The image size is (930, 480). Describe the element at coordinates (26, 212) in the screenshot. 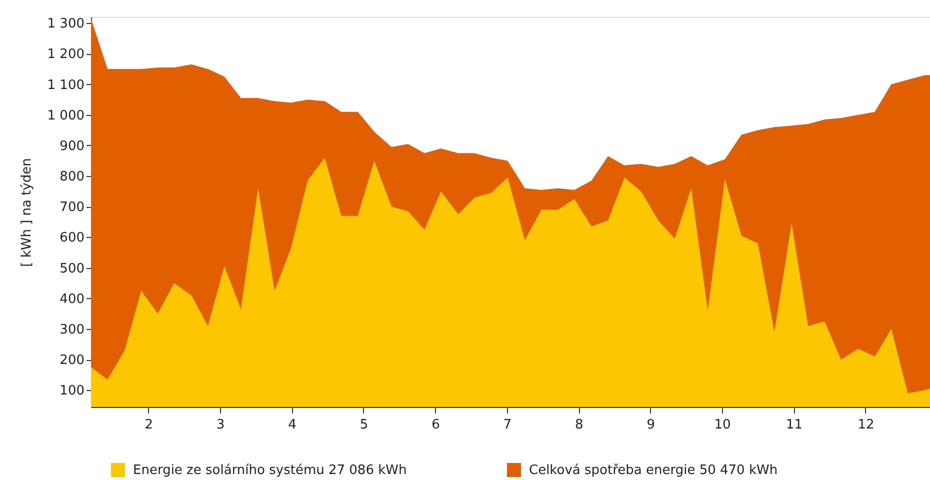

I see `y-axis-title: [ kWh ] na týden` at that location.